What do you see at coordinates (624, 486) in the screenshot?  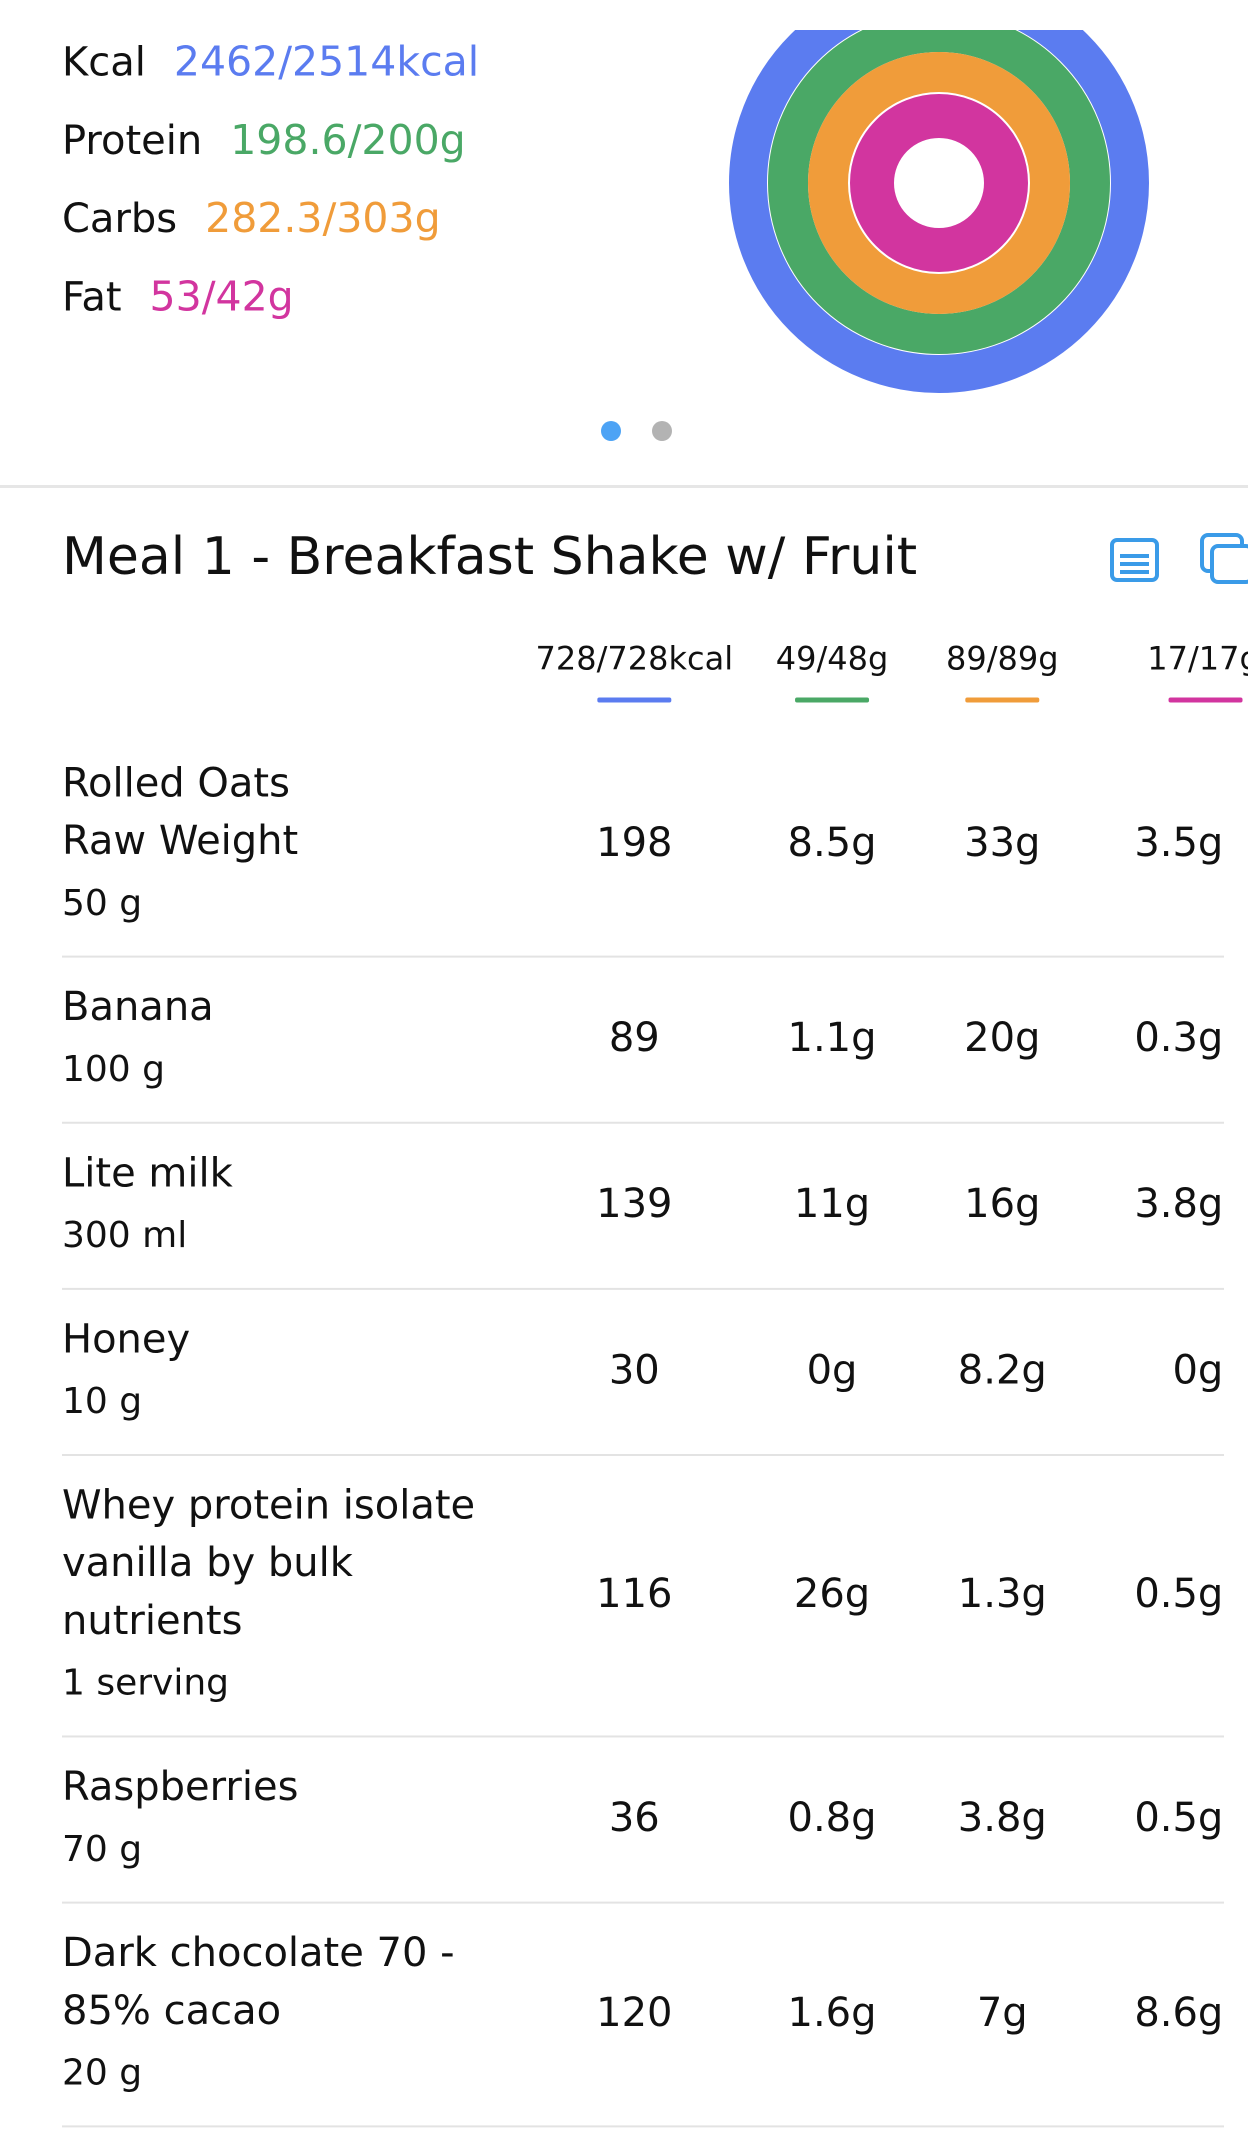 I see `divider` at bounding box center [624, 486].